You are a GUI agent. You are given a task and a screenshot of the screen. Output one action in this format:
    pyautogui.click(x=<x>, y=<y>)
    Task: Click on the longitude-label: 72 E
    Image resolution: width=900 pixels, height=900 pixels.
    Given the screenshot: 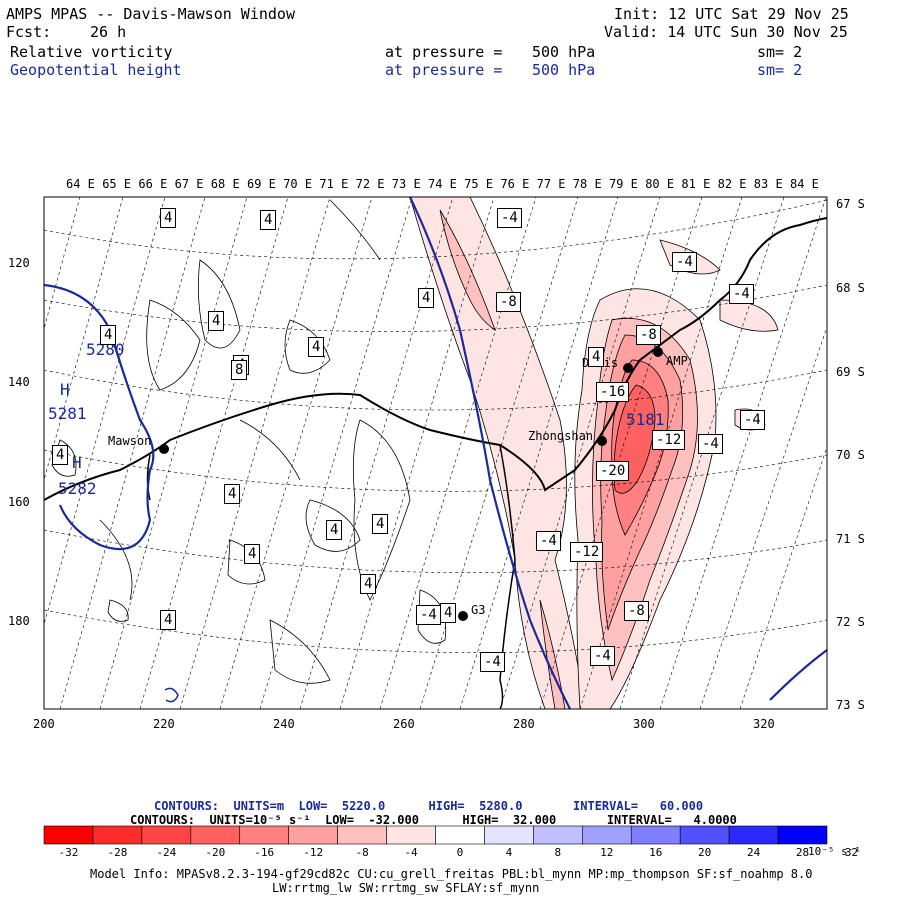 What is the action you would take?
    pyautogui.click(x=370, y=184)
    